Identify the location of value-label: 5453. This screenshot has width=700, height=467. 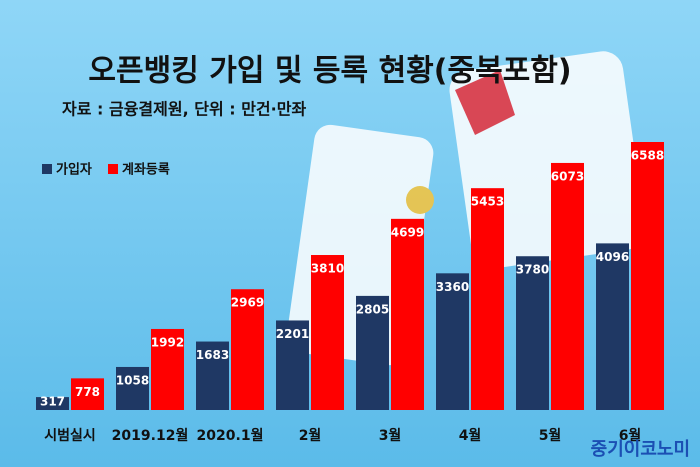
(487, 202).